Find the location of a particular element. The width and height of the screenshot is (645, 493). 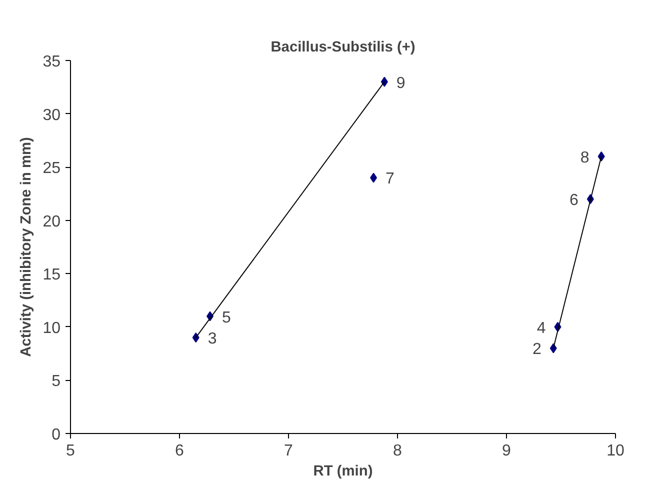

x-tick-label: 10 is located at coordinates (615, 451).